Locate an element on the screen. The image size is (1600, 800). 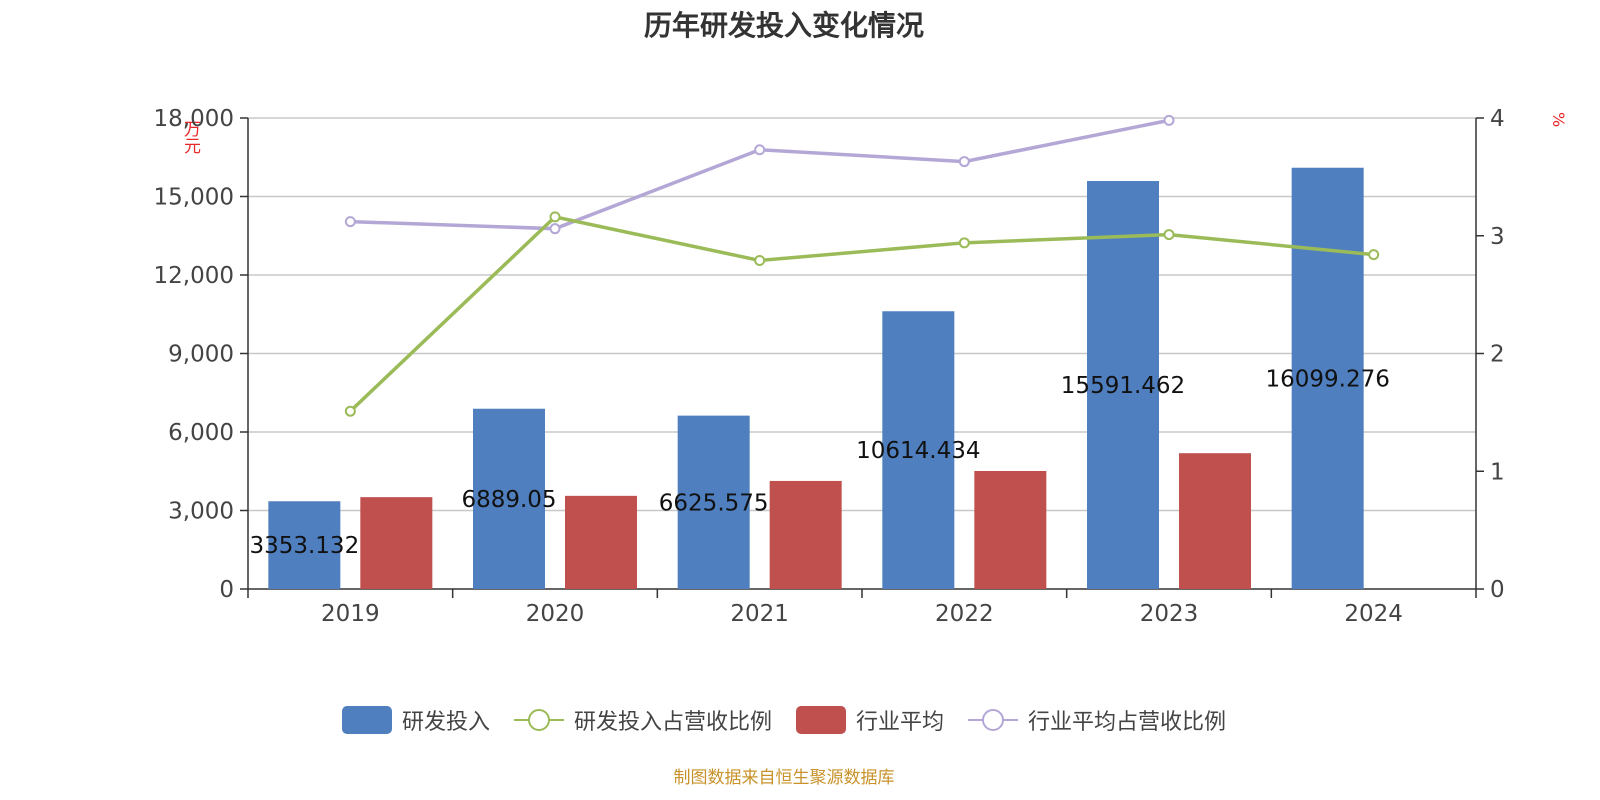
legend-swatch-rd-ratio is located at coordinates (538, 720).